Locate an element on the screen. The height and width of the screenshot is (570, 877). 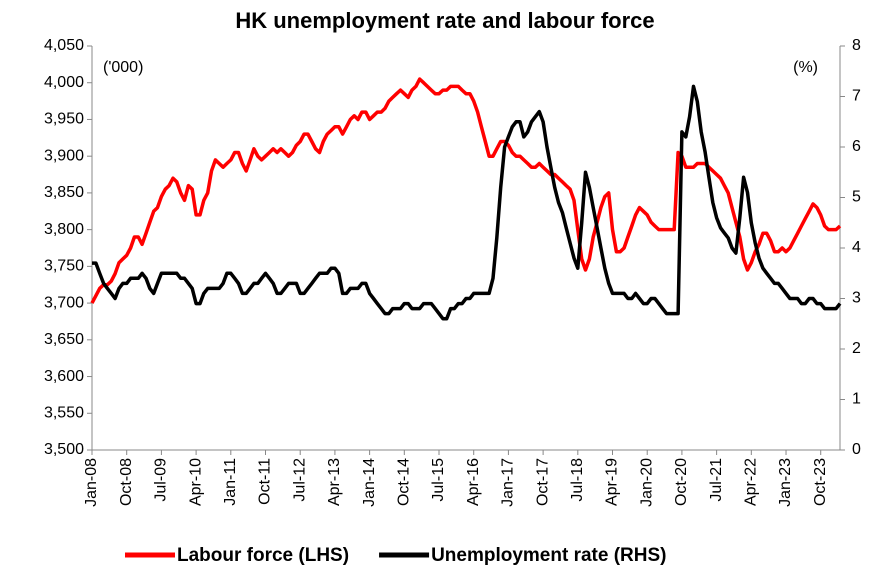
x-tick-label: Jan-23 is located at coordinates (785, 482).